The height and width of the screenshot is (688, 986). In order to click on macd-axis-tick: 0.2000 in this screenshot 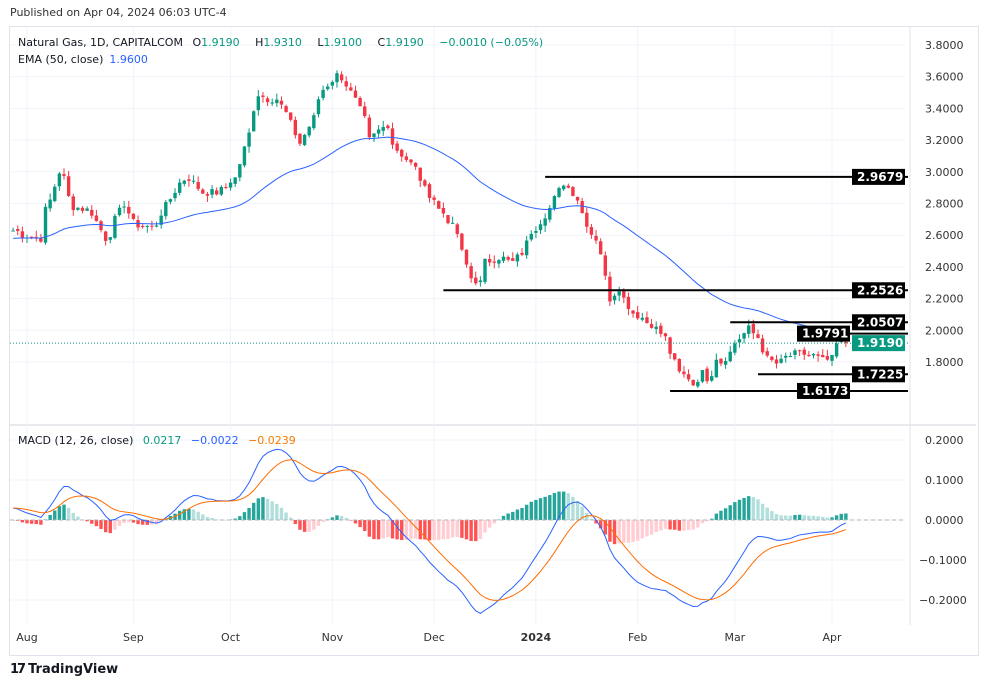, I will do `click(944, 440)`.